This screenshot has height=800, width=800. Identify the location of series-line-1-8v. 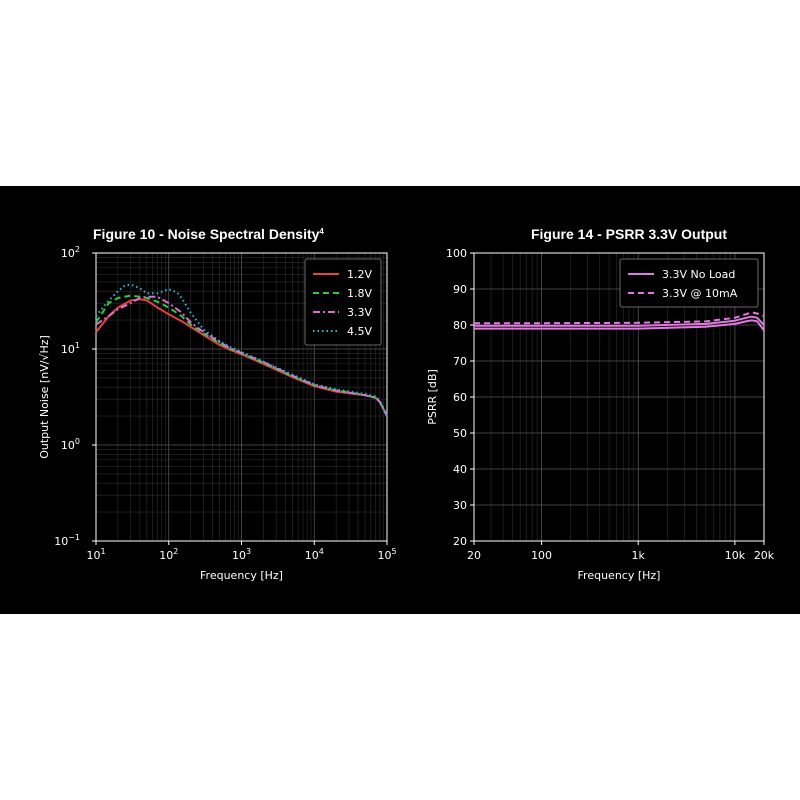
(241, 355).